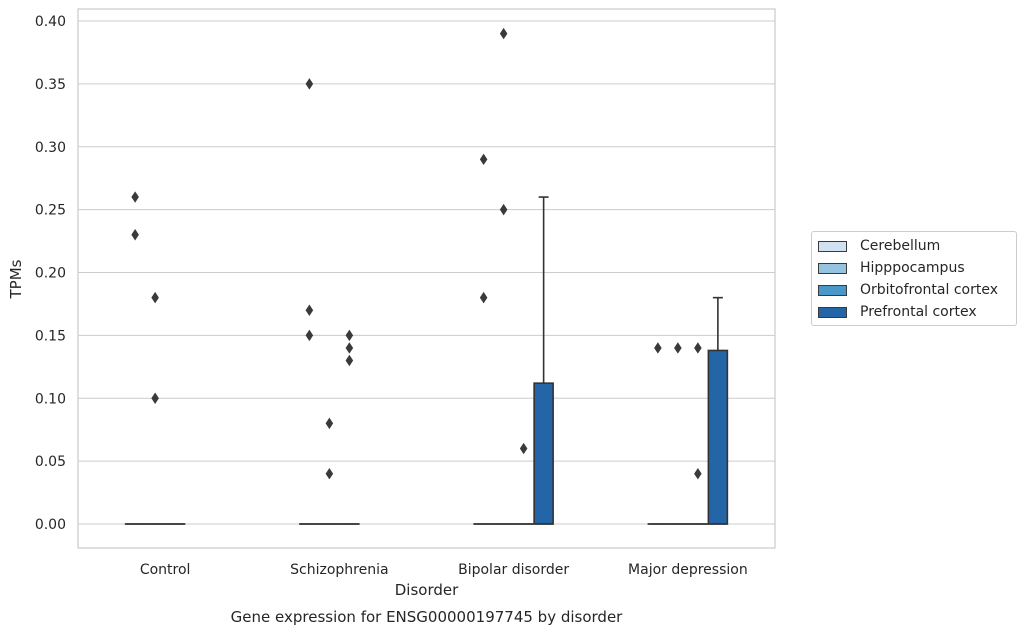  Describe the element at coordinates (900, 246) in the screenshot. I see `legend-label: Cerebellum` at that location.